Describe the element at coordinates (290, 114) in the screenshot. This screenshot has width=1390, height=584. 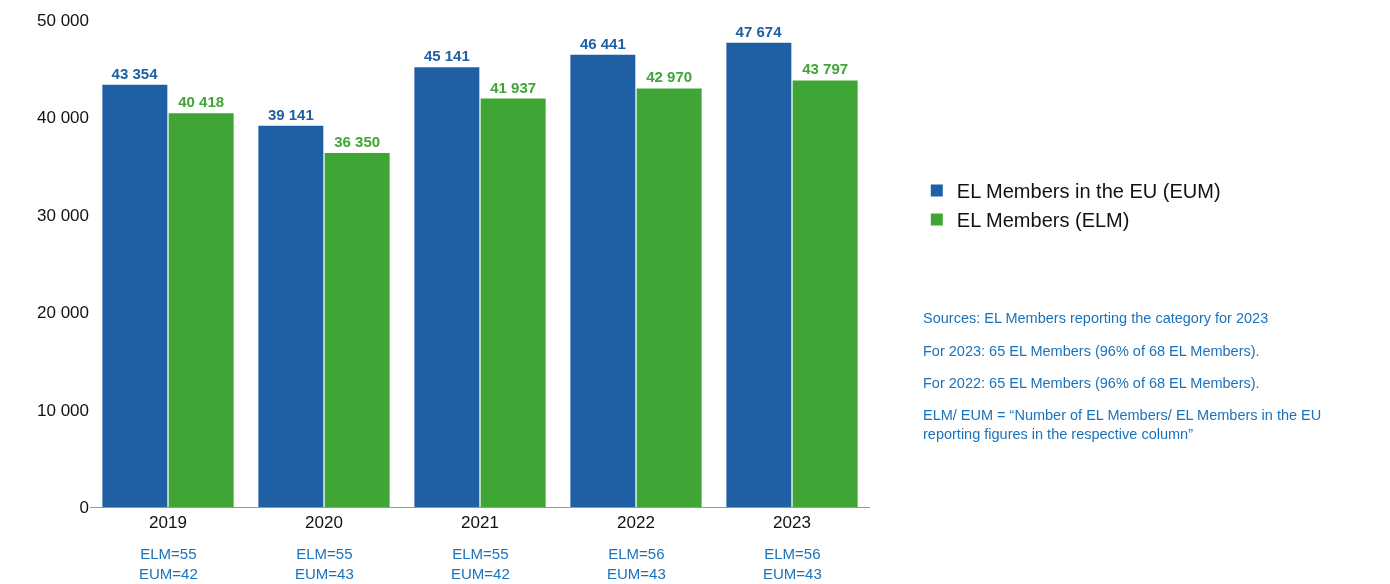
I see `data-label: 39 141` at that location.